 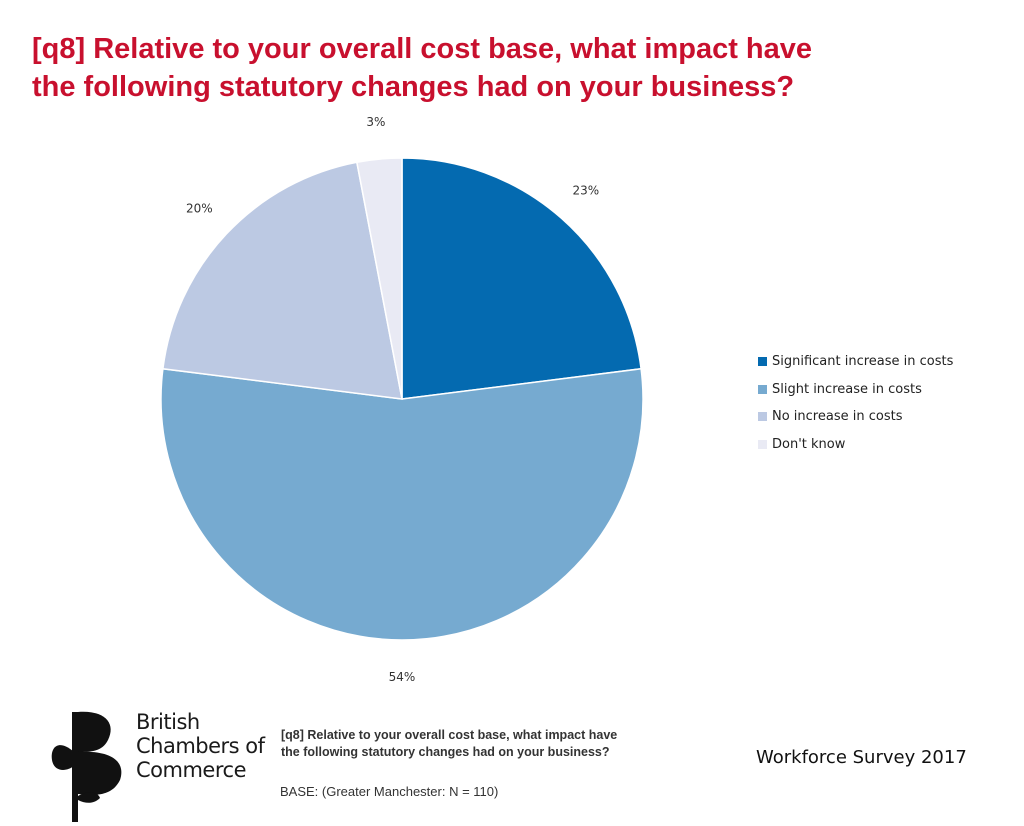 What do you see at coordinates (402, 677) in the screenshot?
I see `data-label: 54%` at bounding box center [402, 677].